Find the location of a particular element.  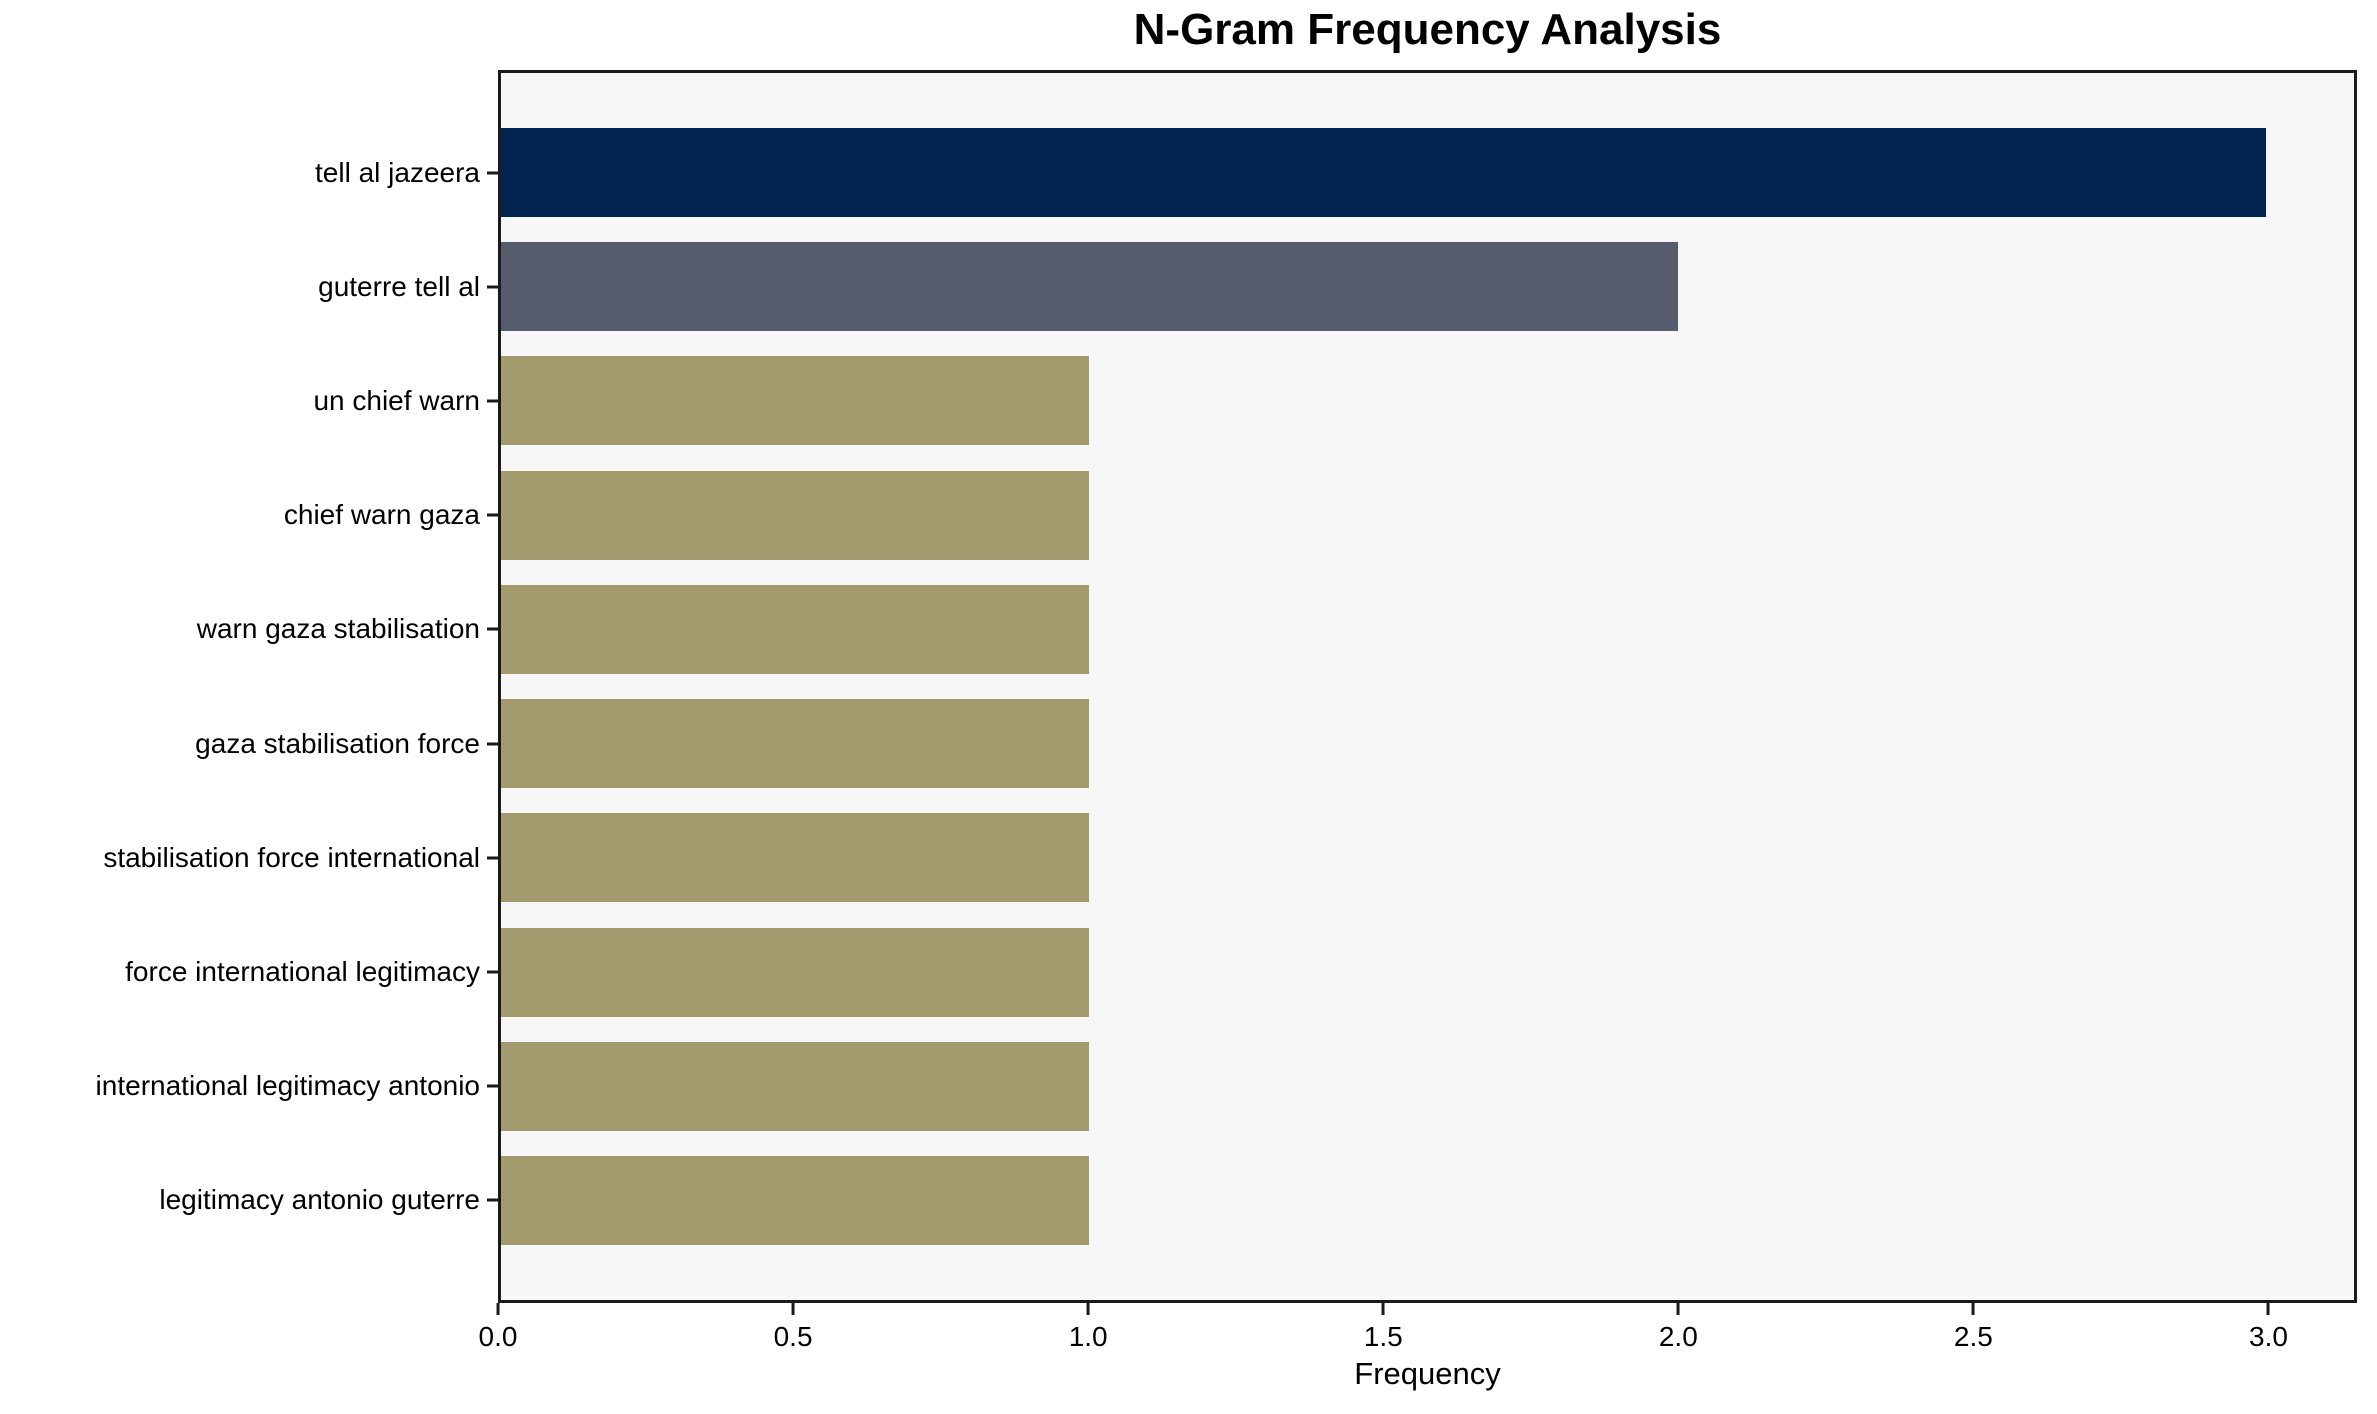

bar-row: force international legitimacy is located at coordinates (1239, 972).